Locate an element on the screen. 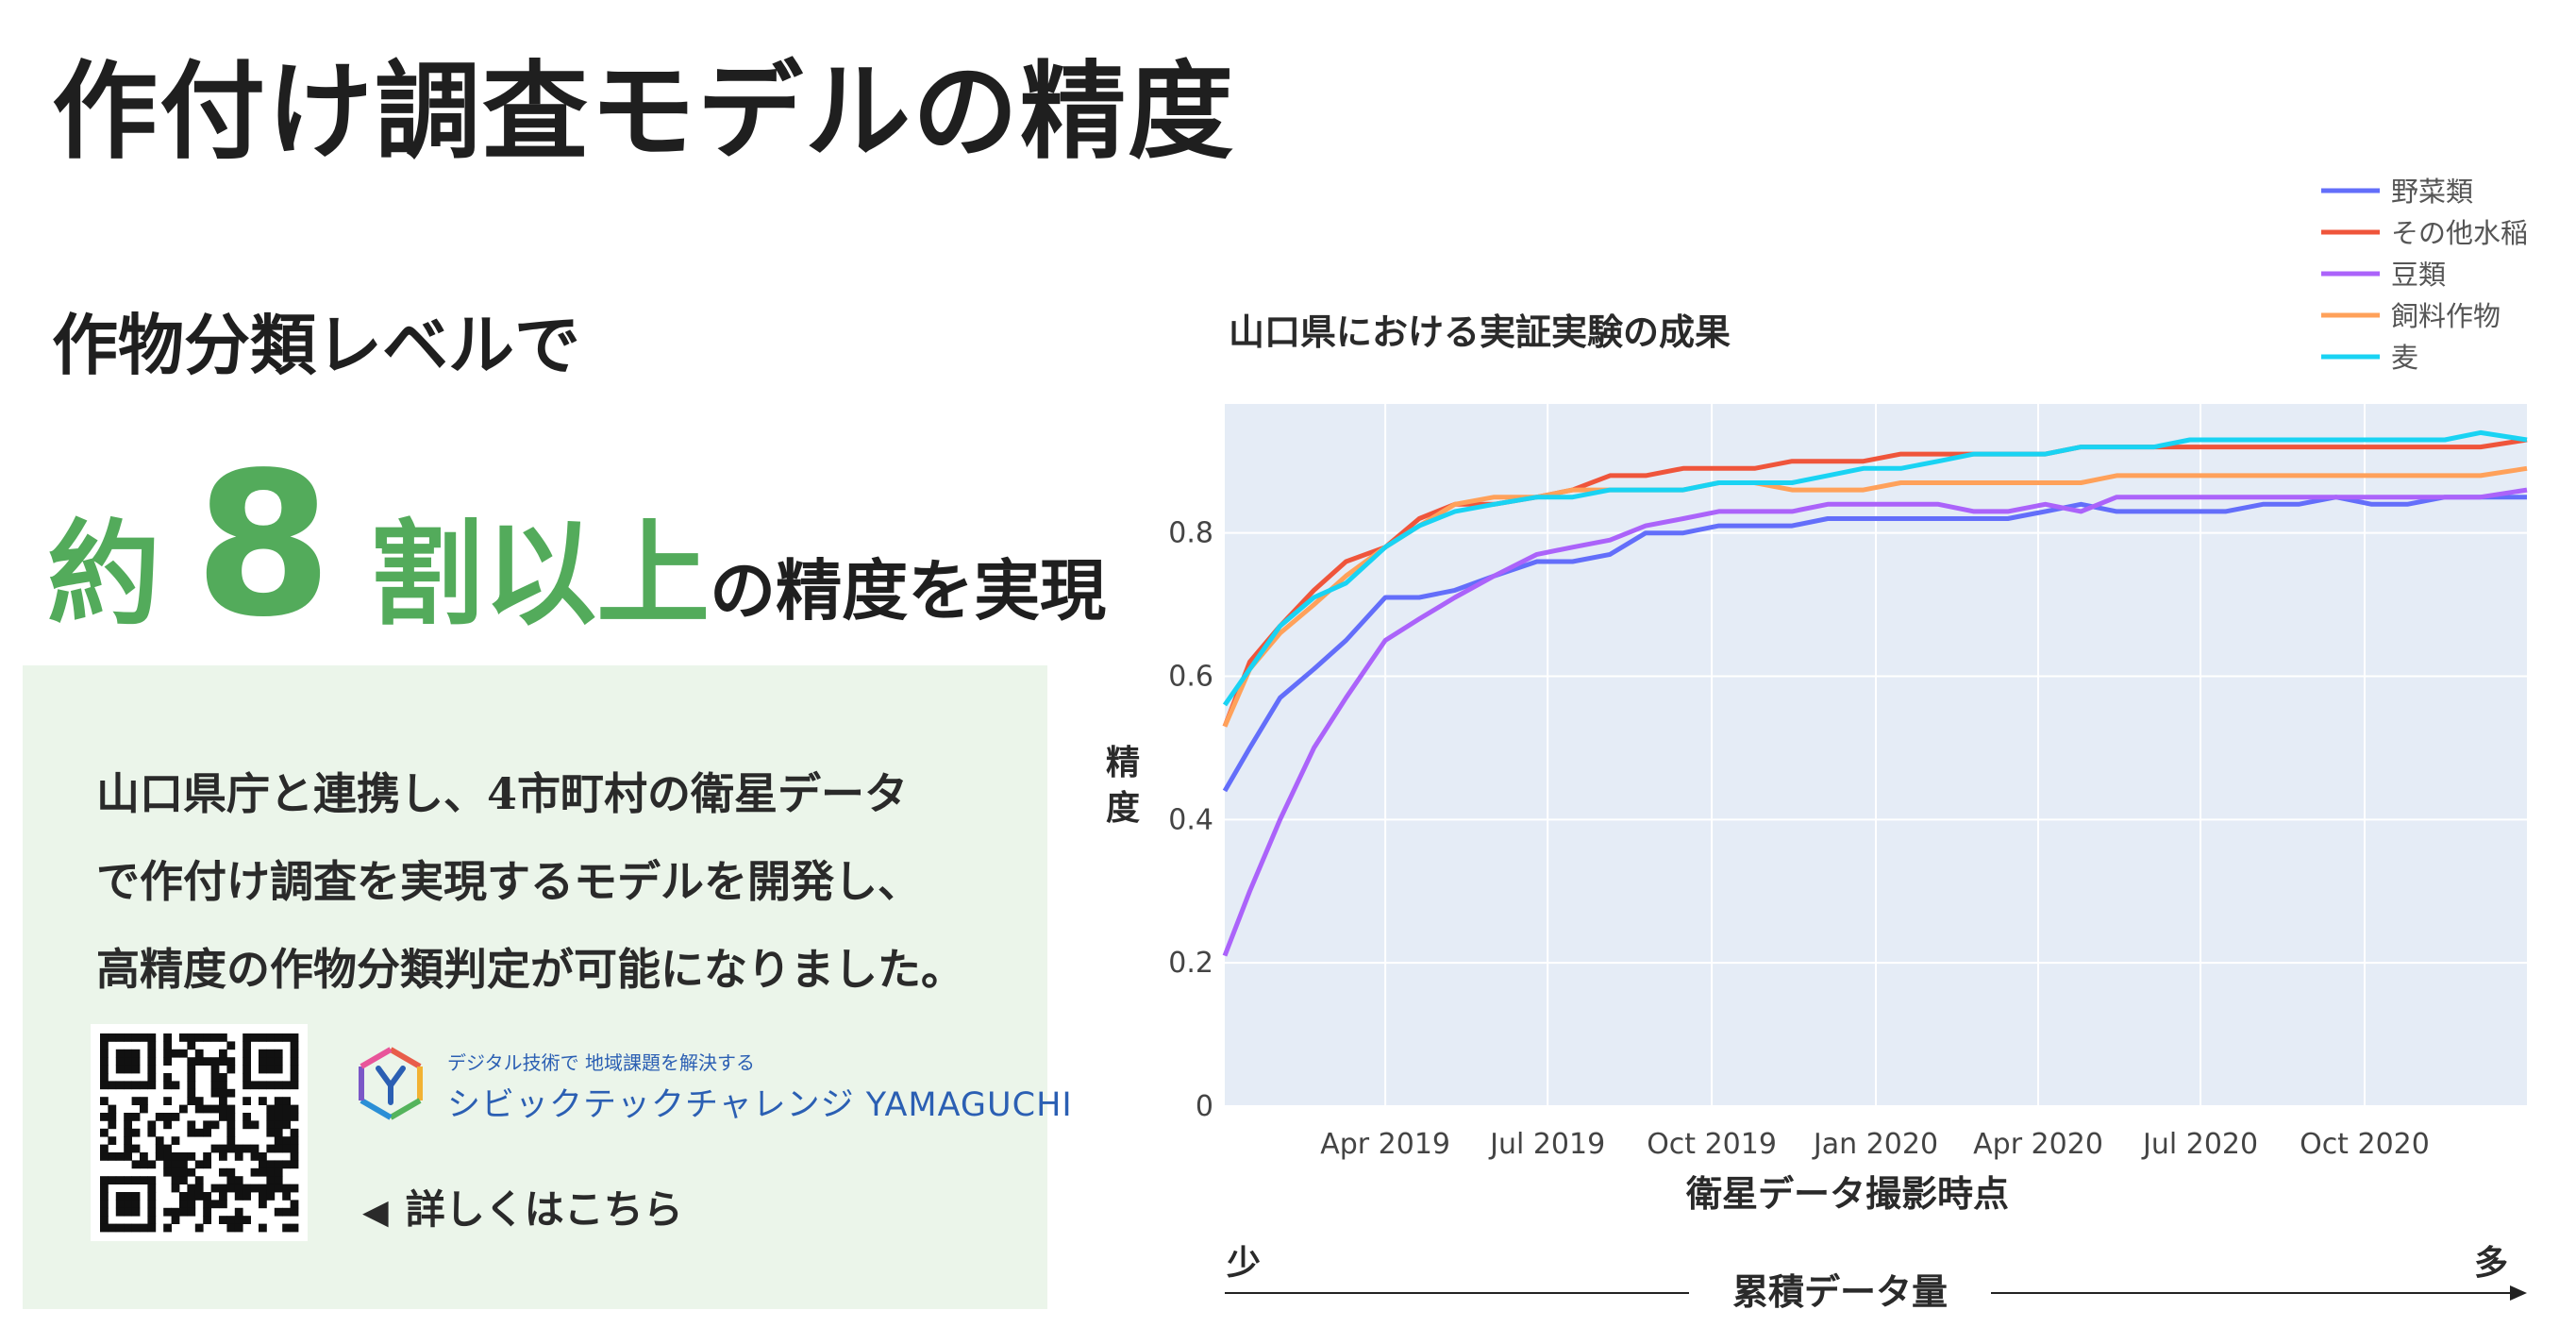  volume-low-label: 少 is located at coordinates (1244, 1263).